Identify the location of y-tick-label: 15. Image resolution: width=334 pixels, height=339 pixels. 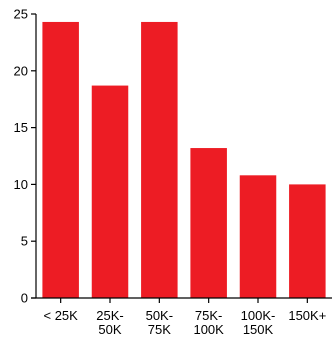
(21, 127).